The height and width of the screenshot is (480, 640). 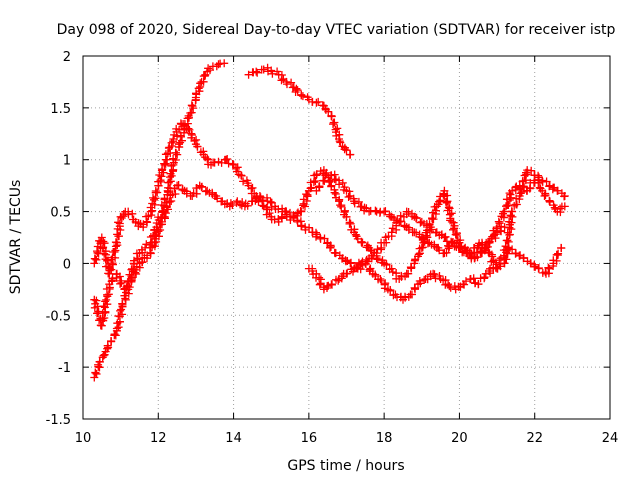 I want to click on x-tick-label: 16, so click(x=309, y=438).